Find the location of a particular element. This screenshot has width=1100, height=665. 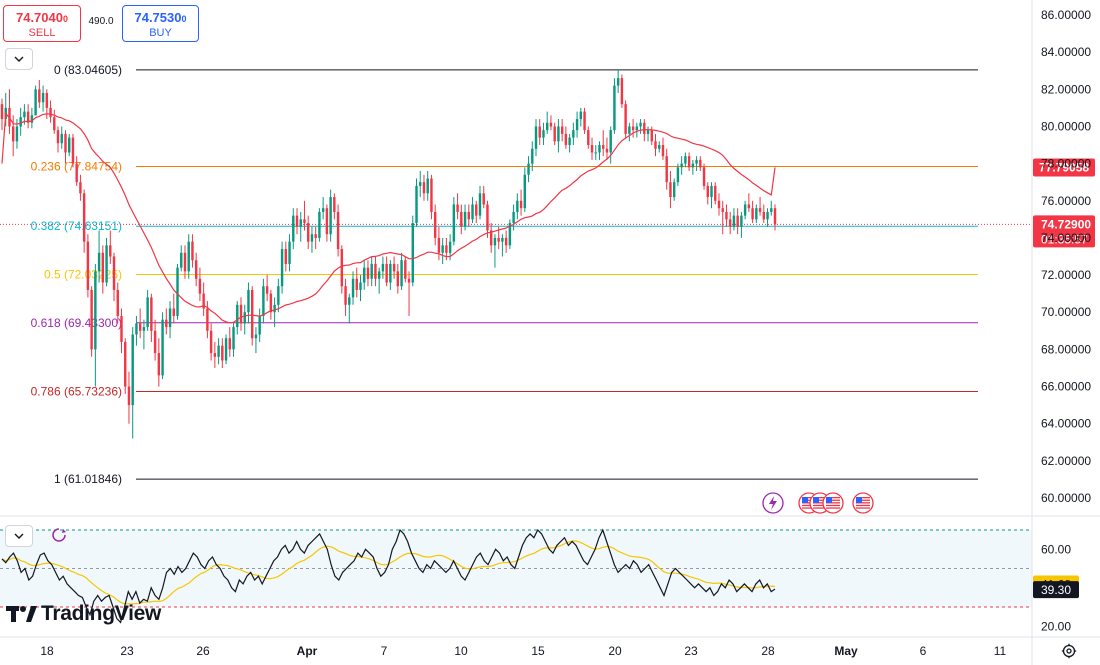

chart-settings-button is located at coordinates (1069, 653).